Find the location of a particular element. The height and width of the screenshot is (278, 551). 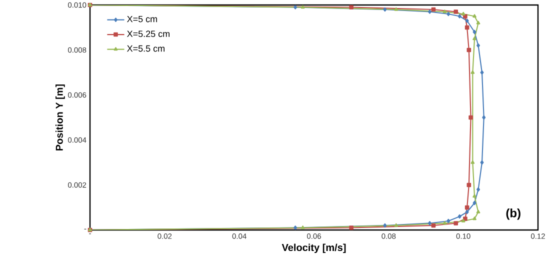

x-axis-title: Velocity [m/s] is located at coordinates (314, 249).